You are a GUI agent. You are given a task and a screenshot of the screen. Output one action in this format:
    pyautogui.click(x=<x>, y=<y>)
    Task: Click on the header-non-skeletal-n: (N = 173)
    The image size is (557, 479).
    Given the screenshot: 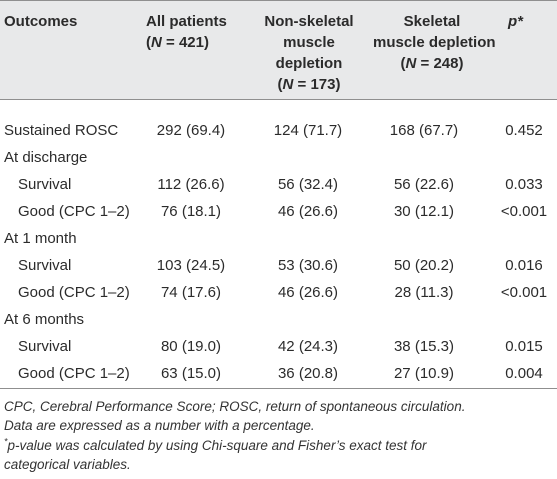 What is the action you would take?
    pyautogui.click(x=309, y=84)
    